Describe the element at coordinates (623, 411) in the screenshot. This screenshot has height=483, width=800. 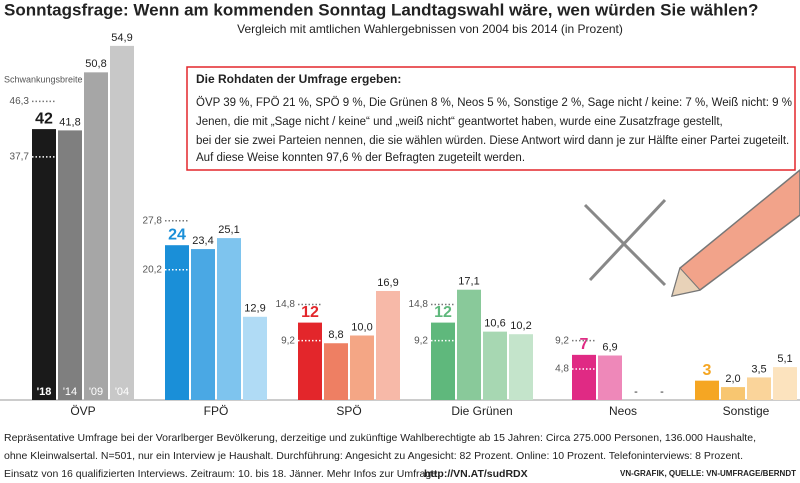
I see `x-tick-label: Neos` at that location.